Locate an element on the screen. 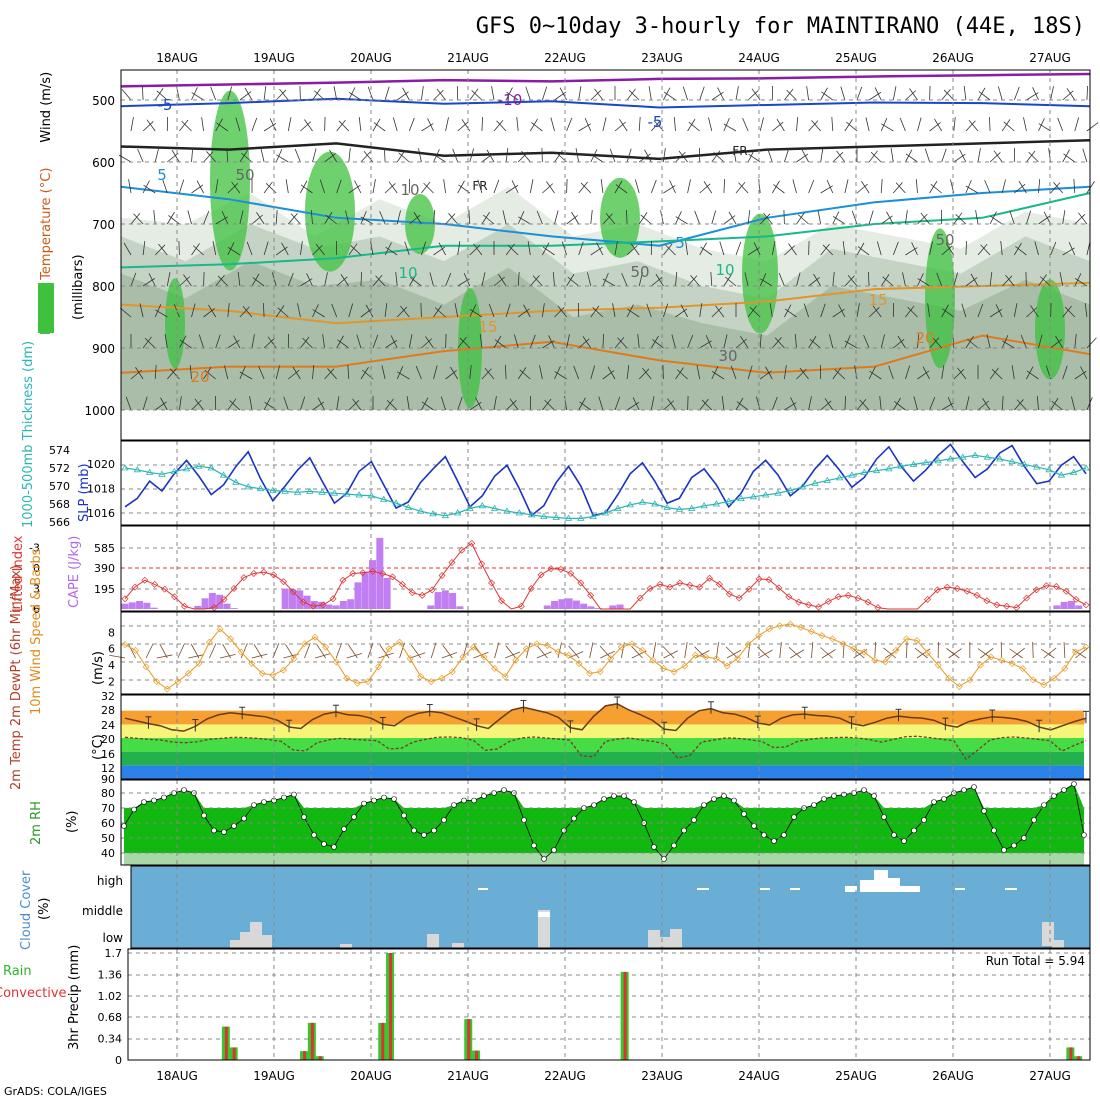 The height and width of the screenshot is (1100, 1100). rh-ylabel: 2m RH is located at coordinates (36, 823).